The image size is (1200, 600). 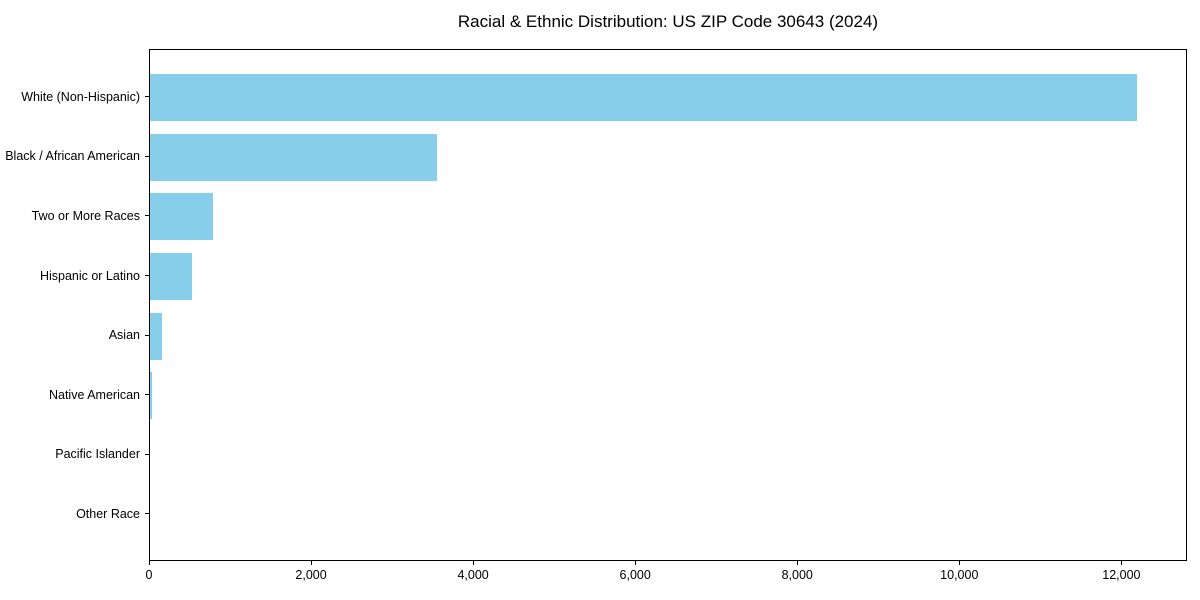 What do you see at coordinates (473, 575) in the screenshot?
I see `x-tick-label: 4,000` at bounding box center [473, 575].